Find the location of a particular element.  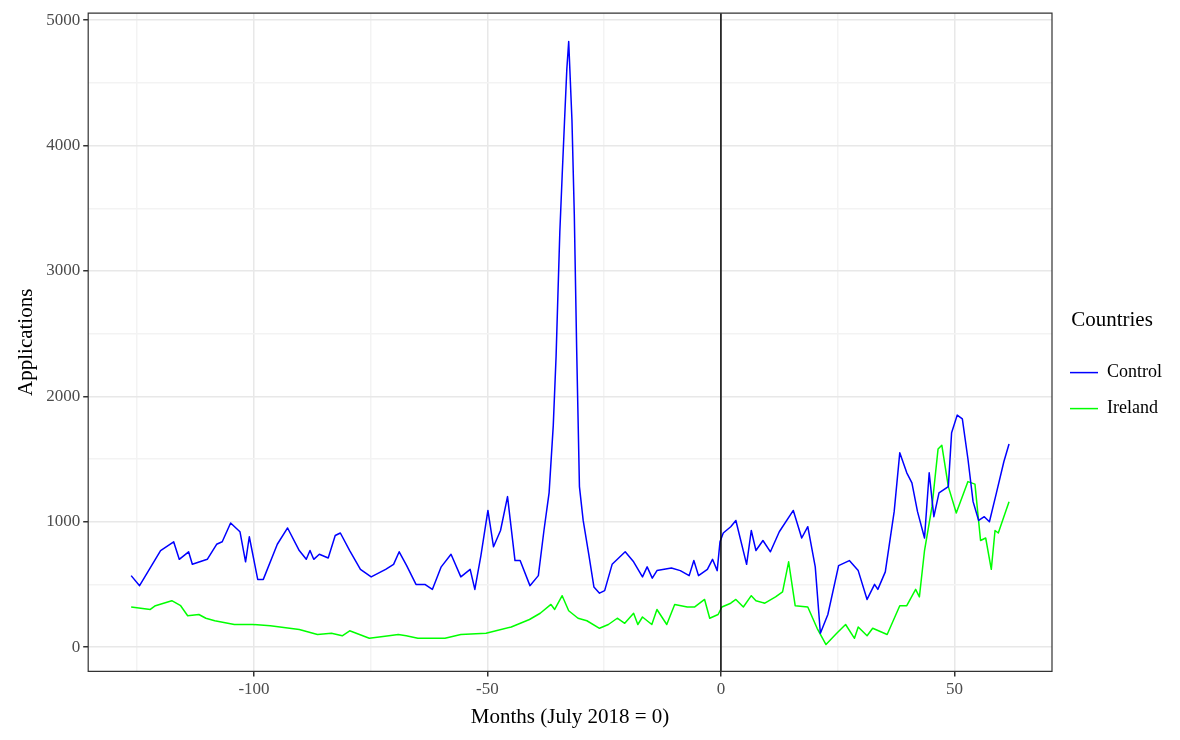

legend-label: Ireland is located at coordinates (1132, 407).